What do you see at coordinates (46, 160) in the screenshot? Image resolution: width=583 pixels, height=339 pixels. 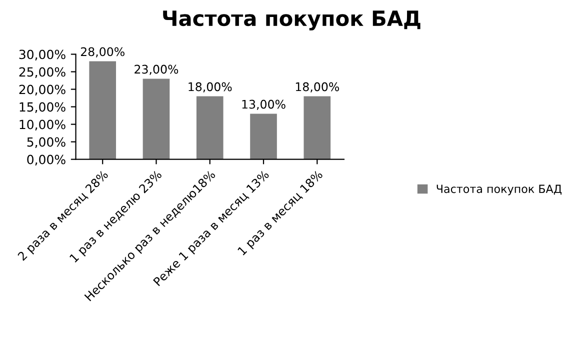 I see `y-tick-label: 0,00%` at bounding box center [46, 160].